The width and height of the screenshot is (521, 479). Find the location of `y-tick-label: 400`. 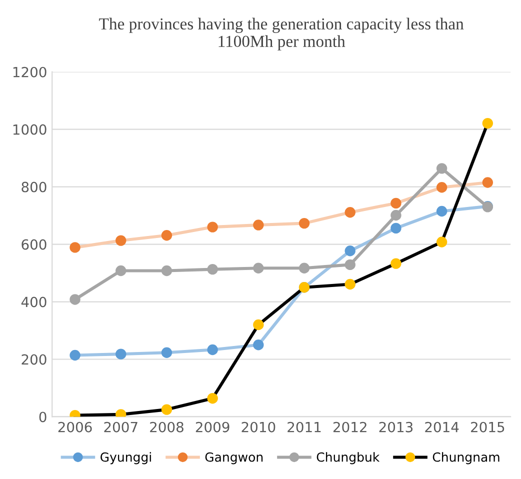

y-tick-label: 400 is located at coordinates (33, 302).